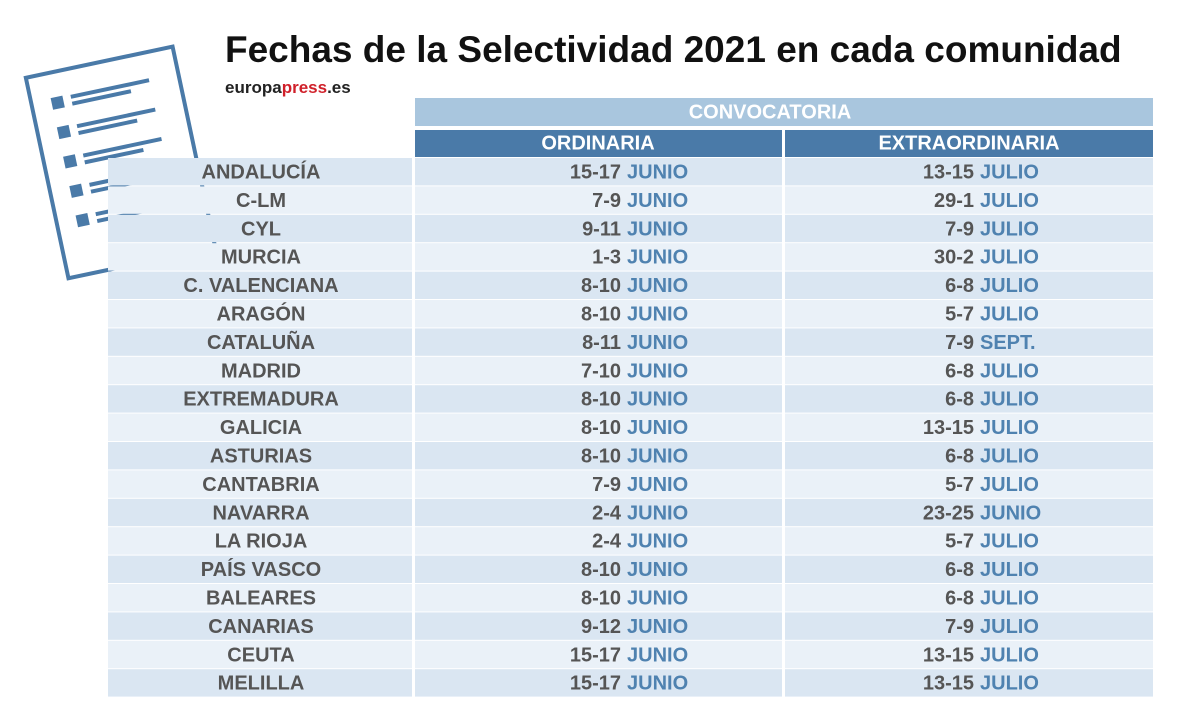  I want to click on month: SEPT., so click(1008, 343).